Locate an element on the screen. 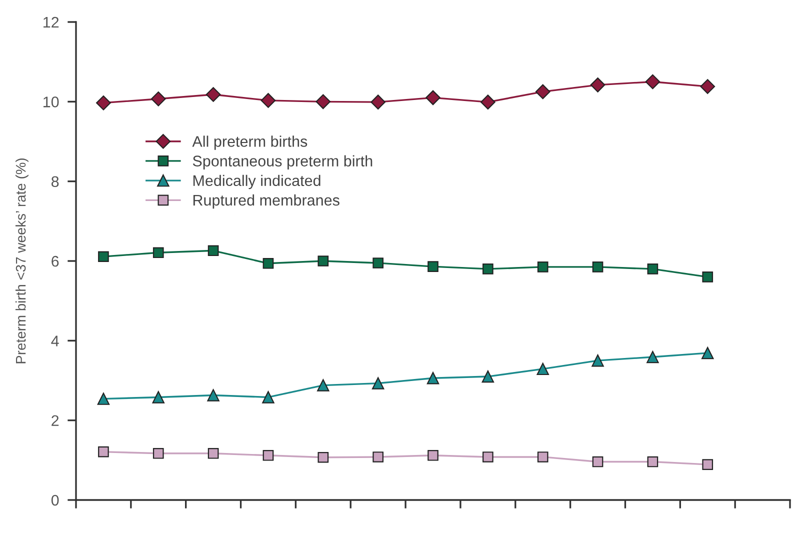 This screenshot has width=792, height=536. y-tick-label: 12 is located at coordinates (51, 22).